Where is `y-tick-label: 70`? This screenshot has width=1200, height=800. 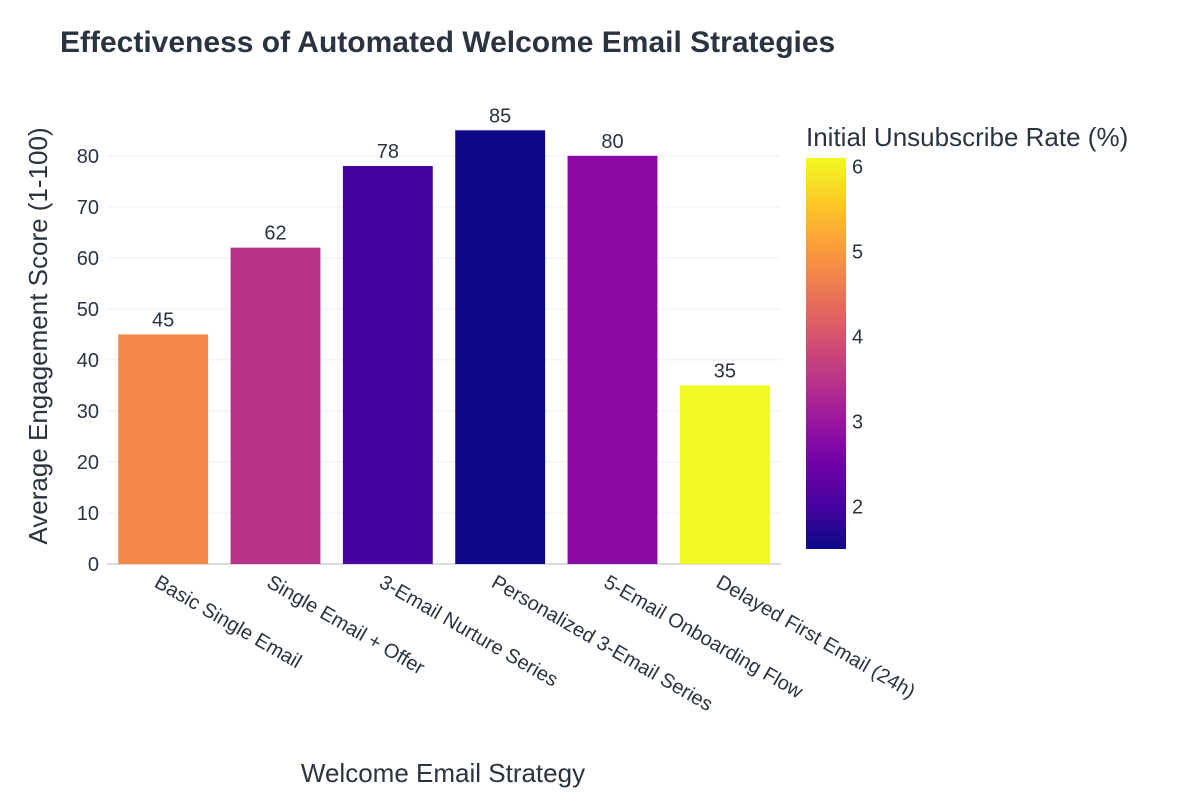 y-tick-label: 70 is located at coordinates (88, 208).